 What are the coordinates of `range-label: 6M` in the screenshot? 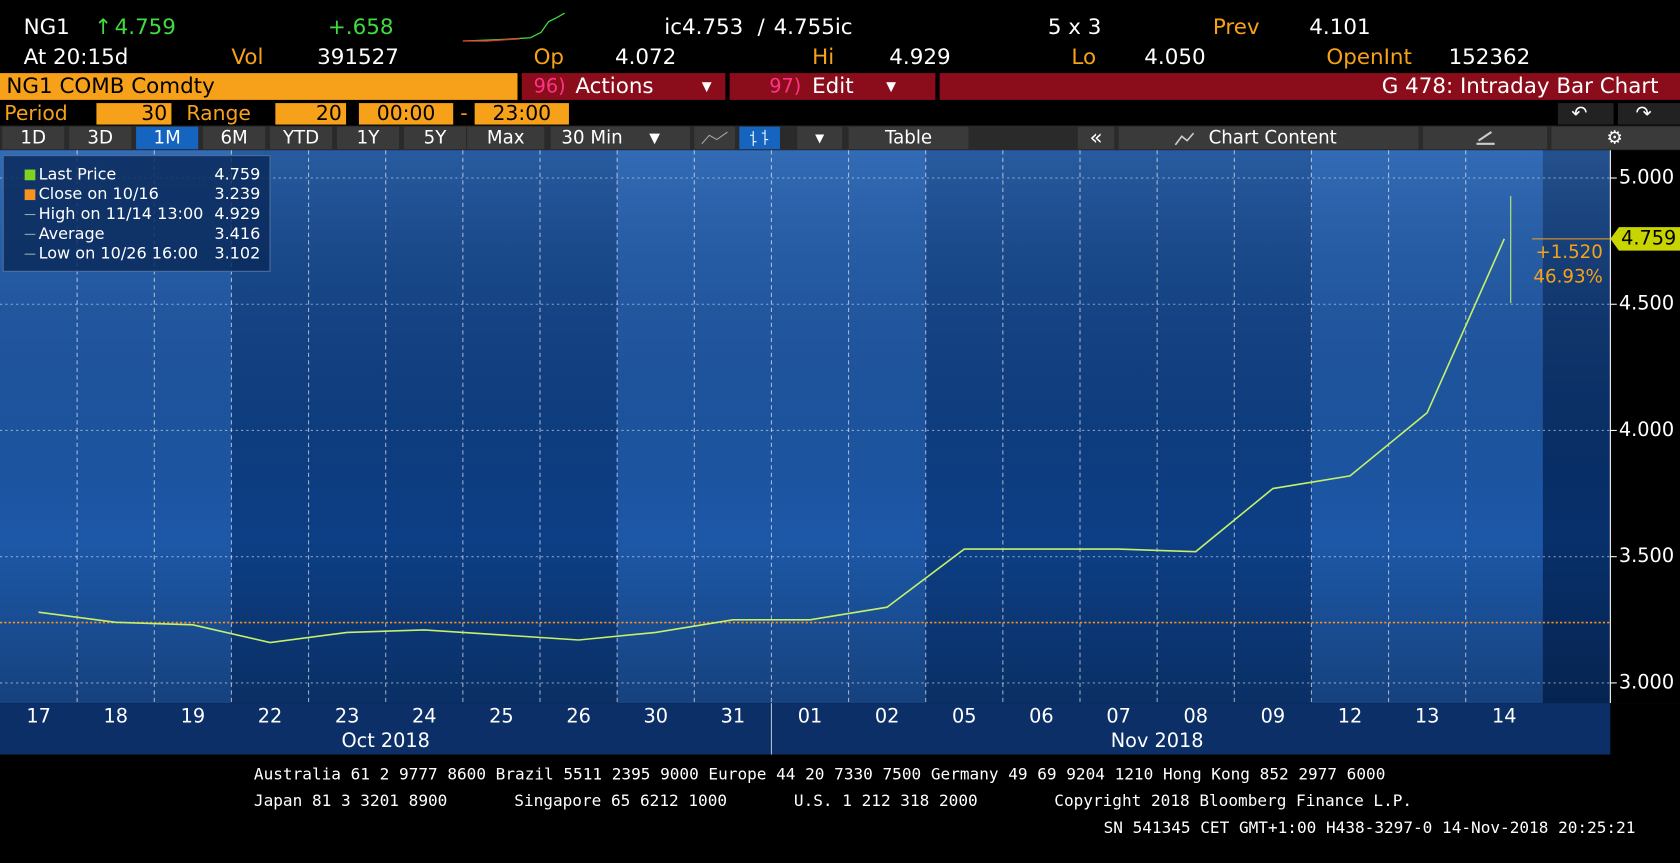 It's located at (233, 137).